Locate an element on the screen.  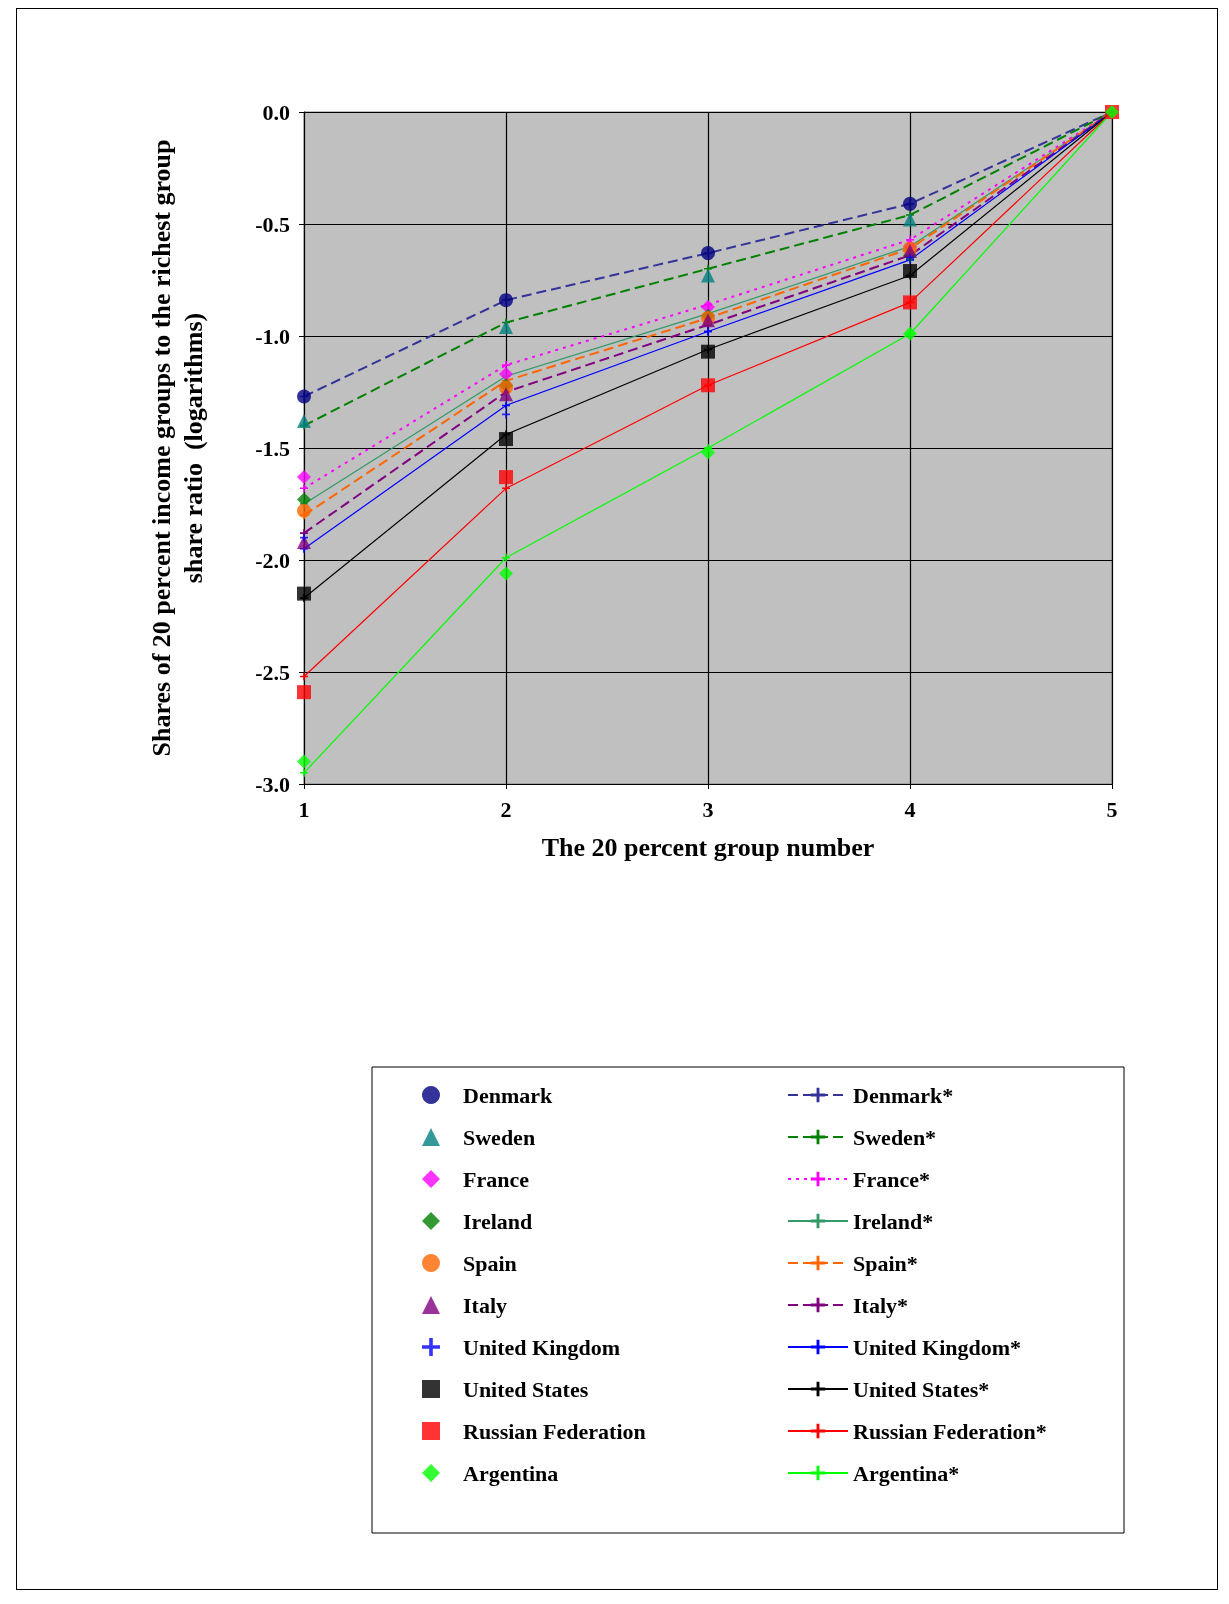
legend-label: Ireland is located at coordinates (498, 1221).